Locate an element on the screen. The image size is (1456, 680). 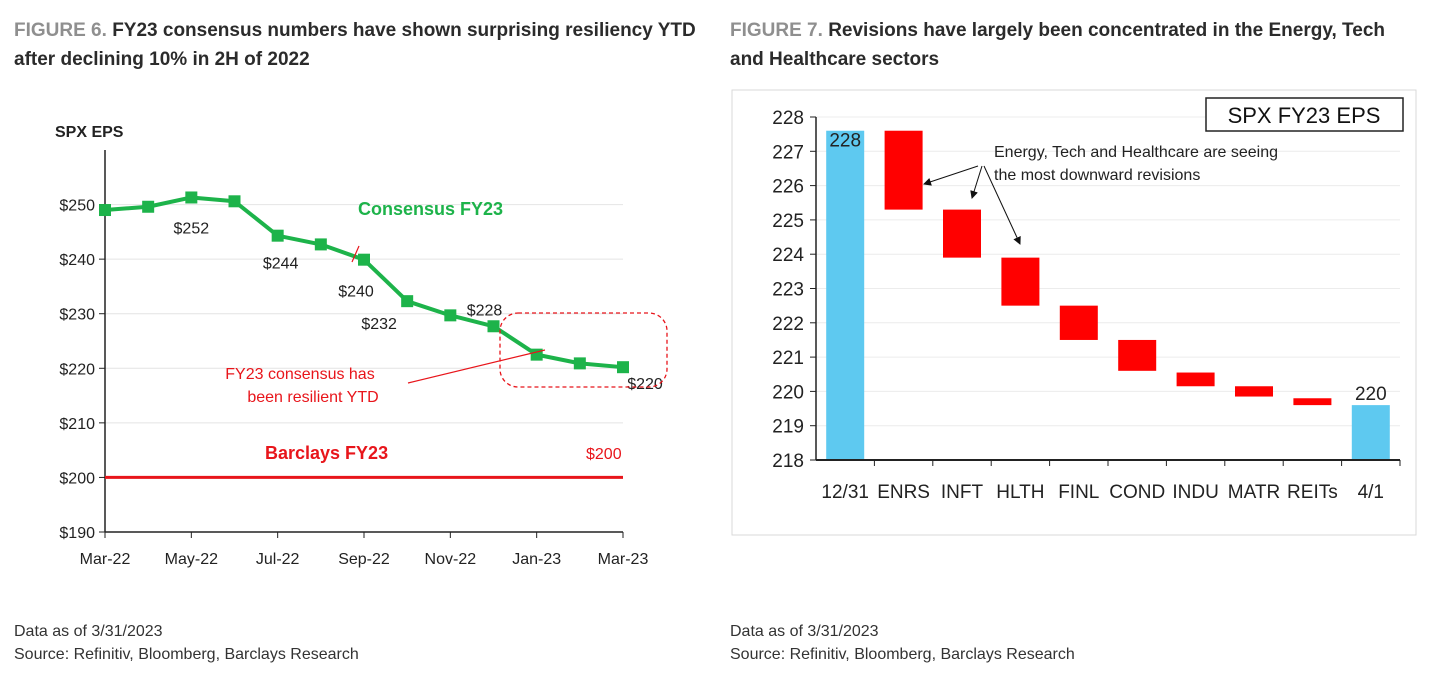
figure-7-arrow-energy is located at coordinates (951, 175).